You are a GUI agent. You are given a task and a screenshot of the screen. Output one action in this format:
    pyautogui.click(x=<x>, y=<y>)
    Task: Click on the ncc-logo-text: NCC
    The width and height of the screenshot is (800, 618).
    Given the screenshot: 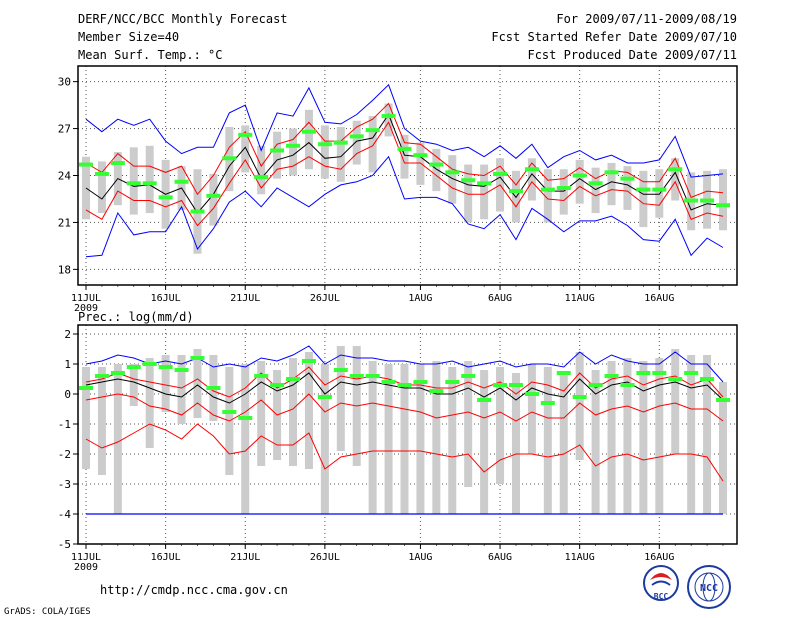 What is the action you would take?
    pyautogui.click(x=709, y=588)
    